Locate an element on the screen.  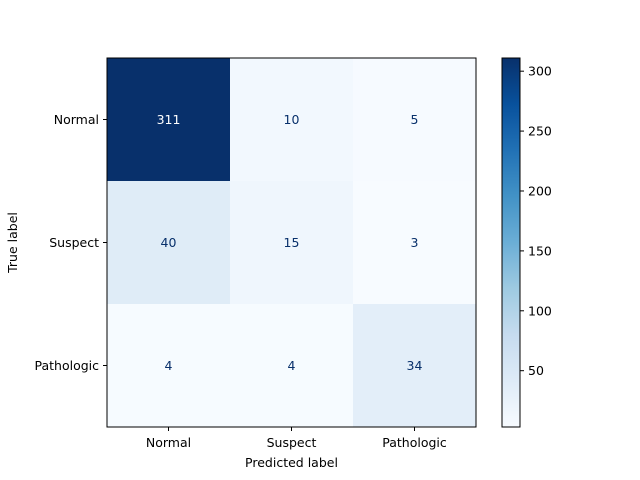
cell-value-2-2: 34 is located at coordinates (415, 365).